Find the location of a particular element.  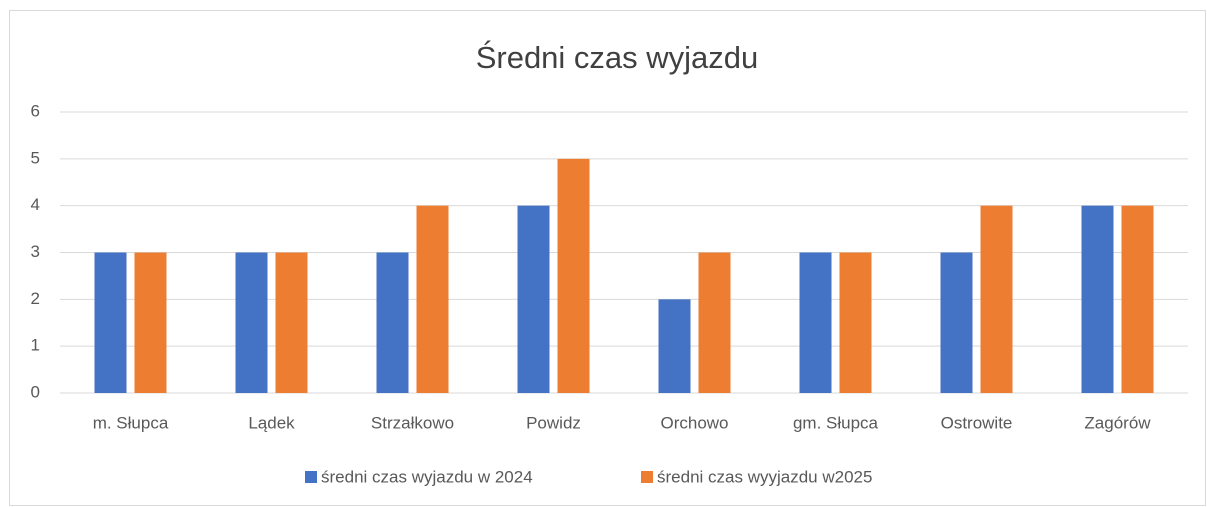

y-tick-label: 2 is located at coordinates (35, 298).